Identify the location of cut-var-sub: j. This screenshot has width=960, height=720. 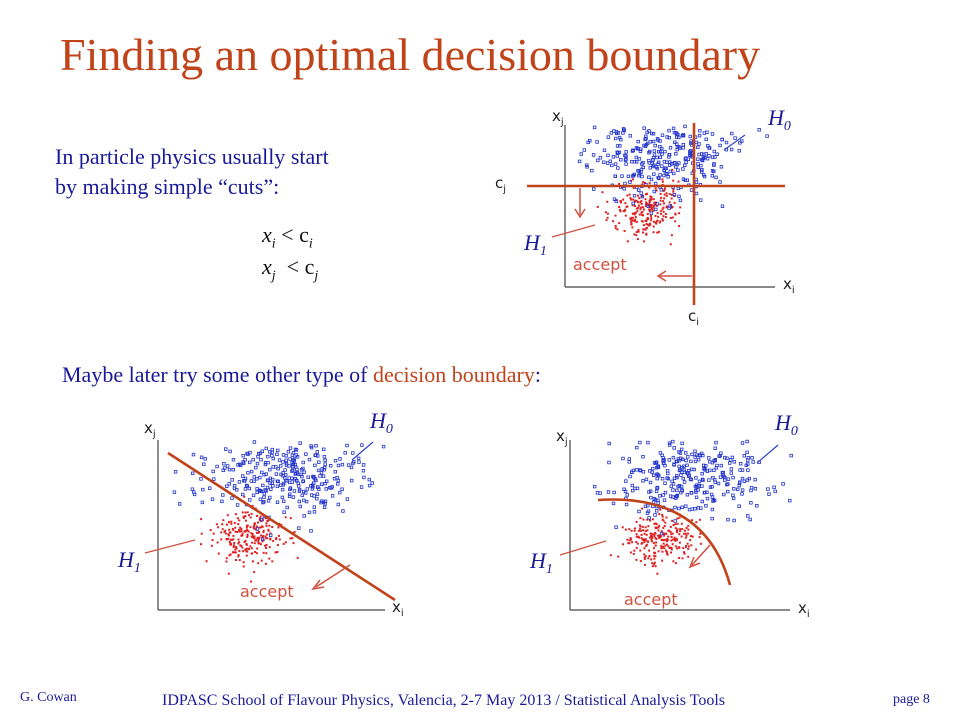
(273, 276).